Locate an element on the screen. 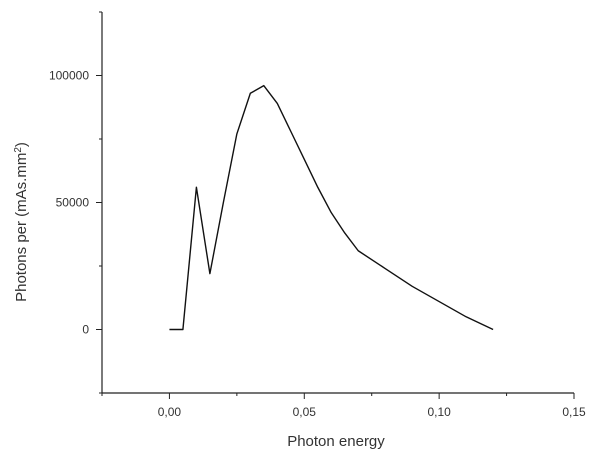  y-axis-title: Photons per (mAs.mm2) is located at coordinates (22, 222).